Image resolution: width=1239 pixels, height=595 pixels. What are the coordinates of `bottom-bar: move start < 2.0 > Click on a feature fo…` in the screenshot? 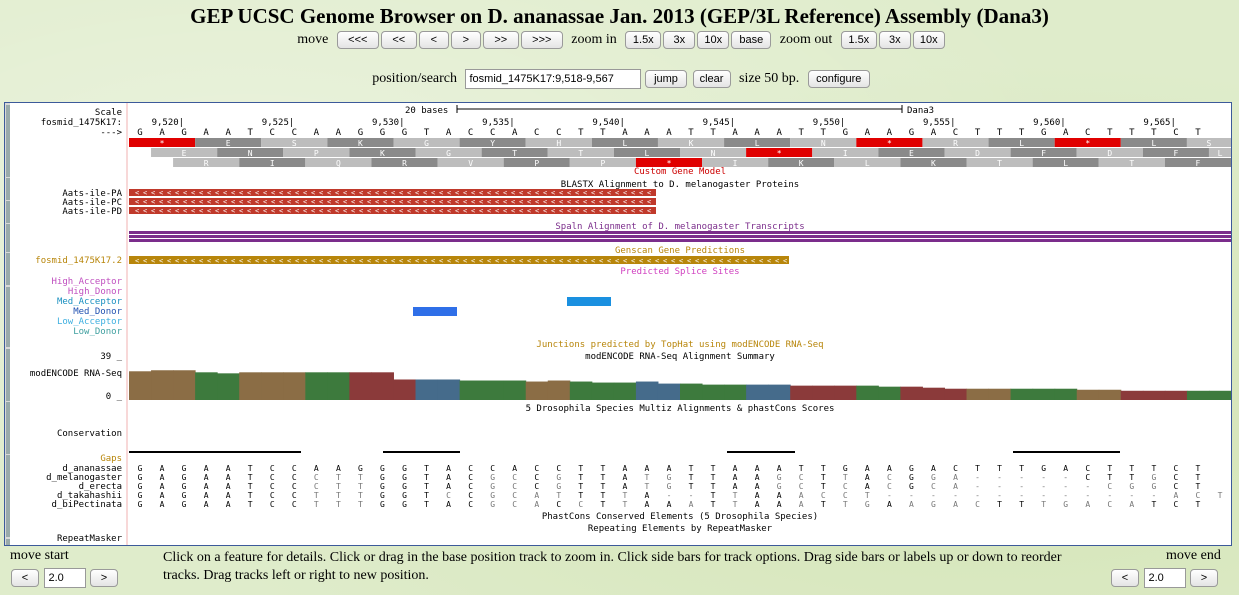 It's located at (619, 570).